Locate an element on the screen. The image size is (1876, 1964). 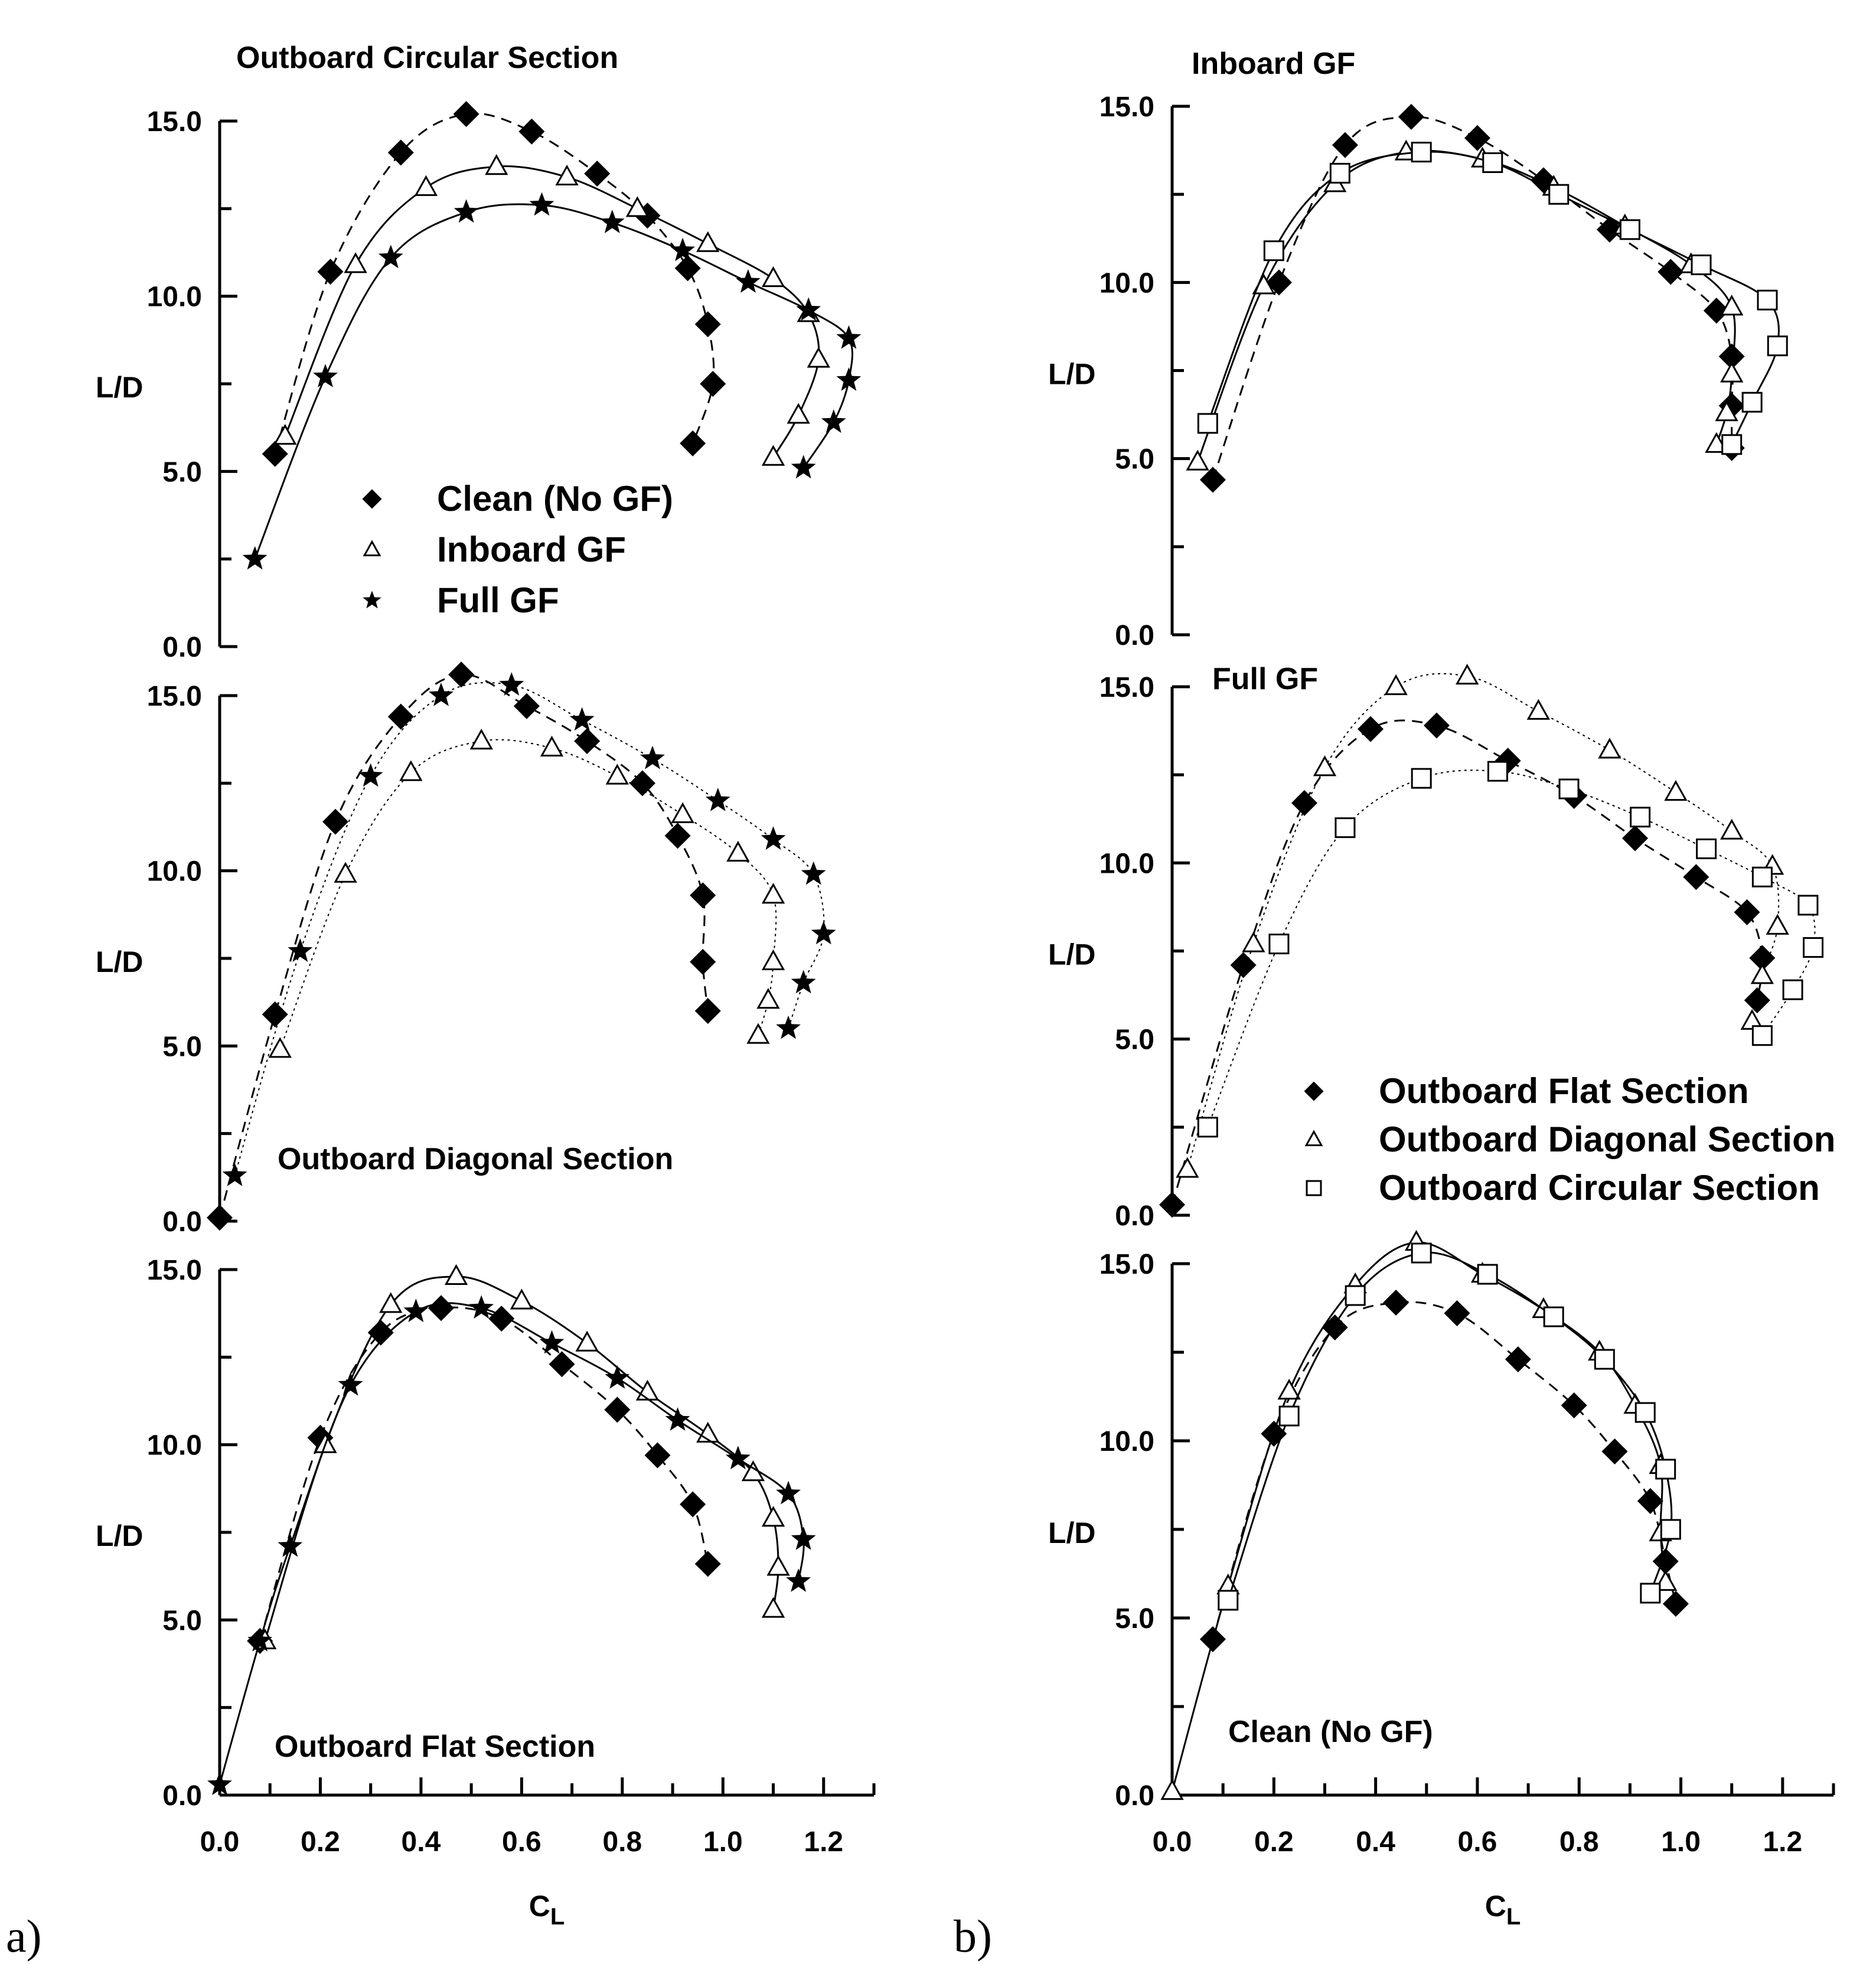
x-tick-label: 0.2 is located at coordinates (1274, 1842).